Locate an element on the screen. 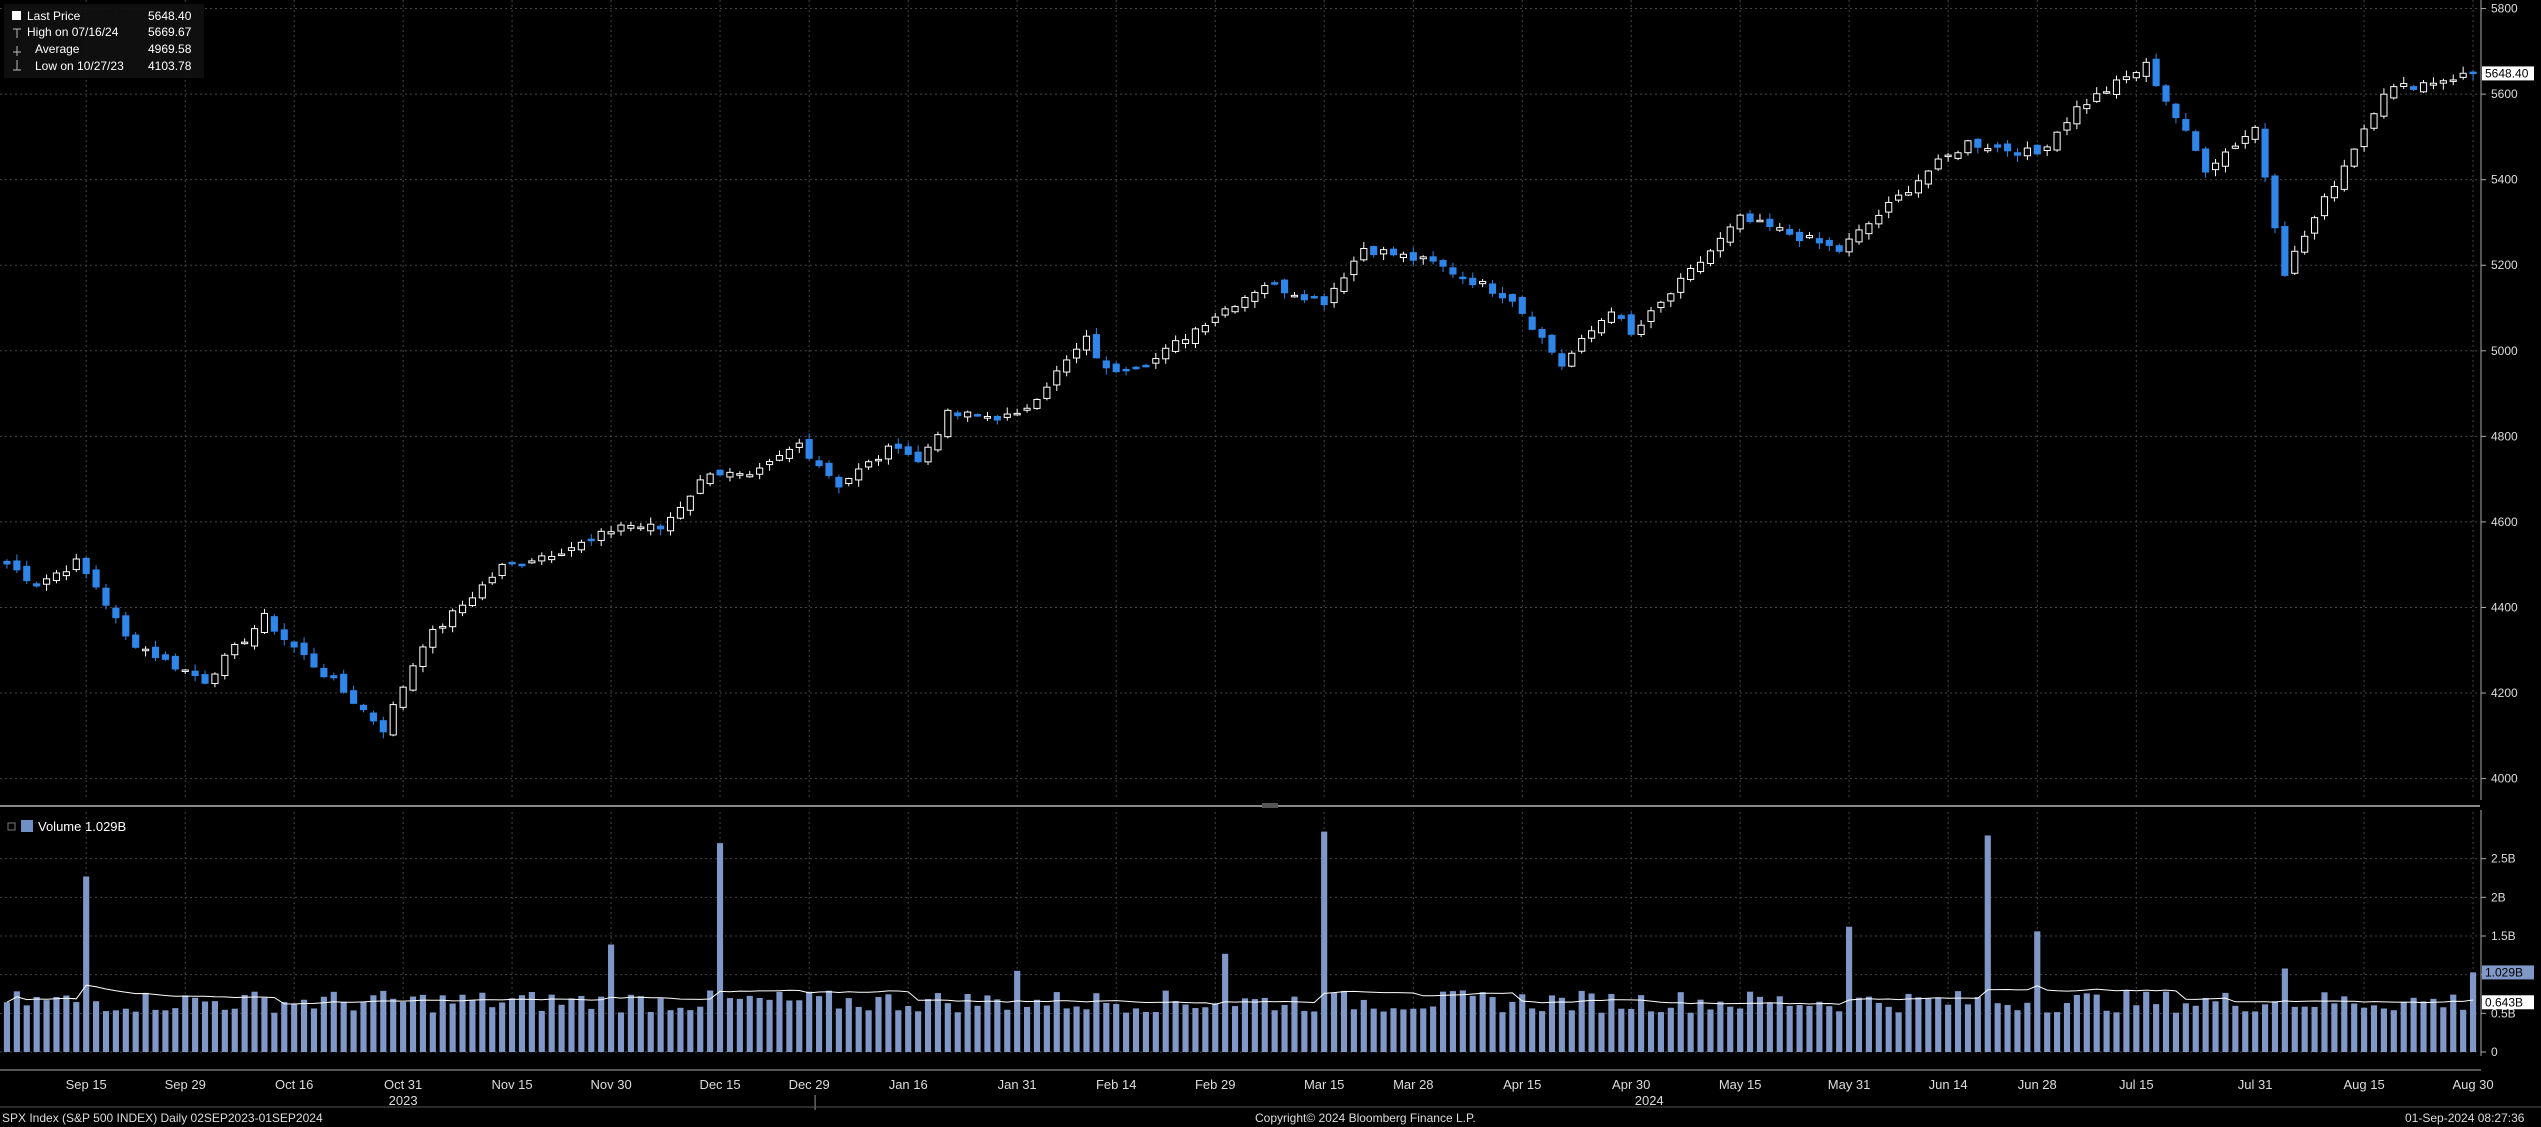  x-axis-tick-label: Dec 15 is located at coordinates (719, 1084).